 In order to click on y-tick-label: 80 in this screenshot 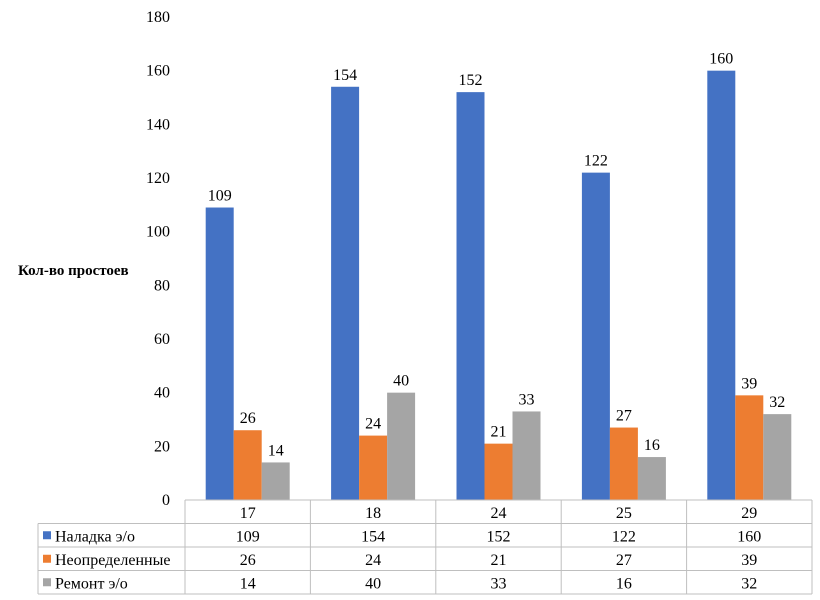, I will do `click(162, 285)`.